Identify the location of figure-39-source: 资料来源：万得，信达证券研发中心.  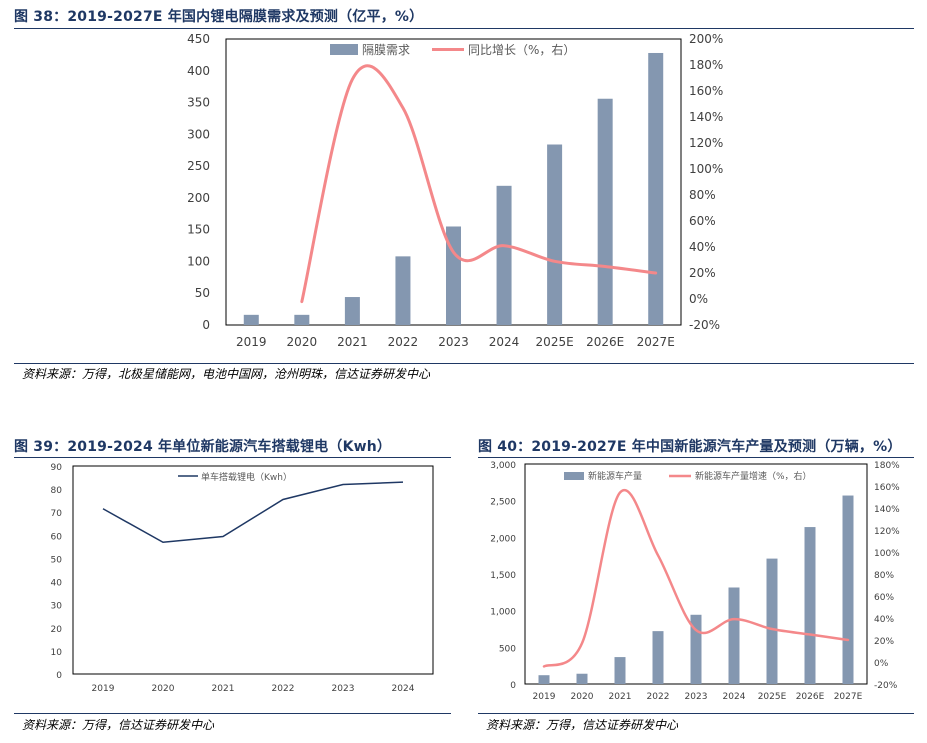
(118, 725).